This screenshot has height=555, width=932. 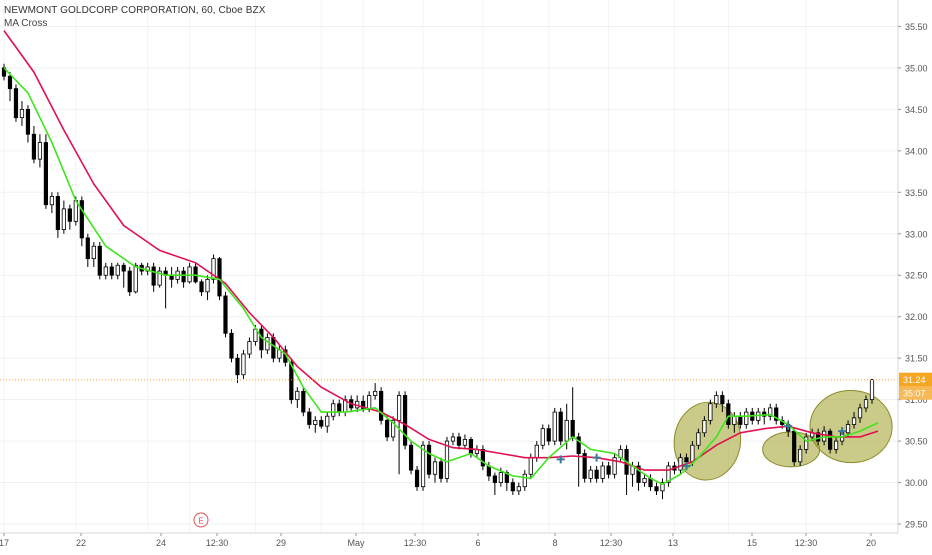 What do you see at coordinates (4, 543) in the screenshot?
I see `x-tick-label: 17` at bounding box center [4, 543].